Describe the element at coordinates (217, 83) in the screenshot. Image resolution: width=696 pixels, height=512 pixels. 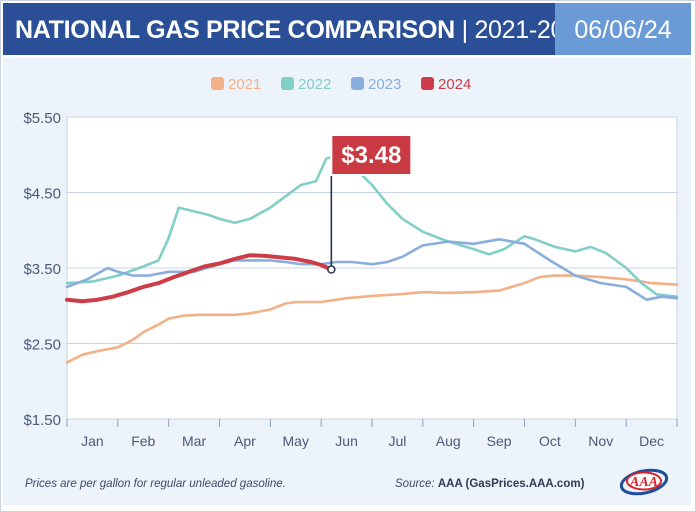
I see `legend-swatch-2021` at that location.